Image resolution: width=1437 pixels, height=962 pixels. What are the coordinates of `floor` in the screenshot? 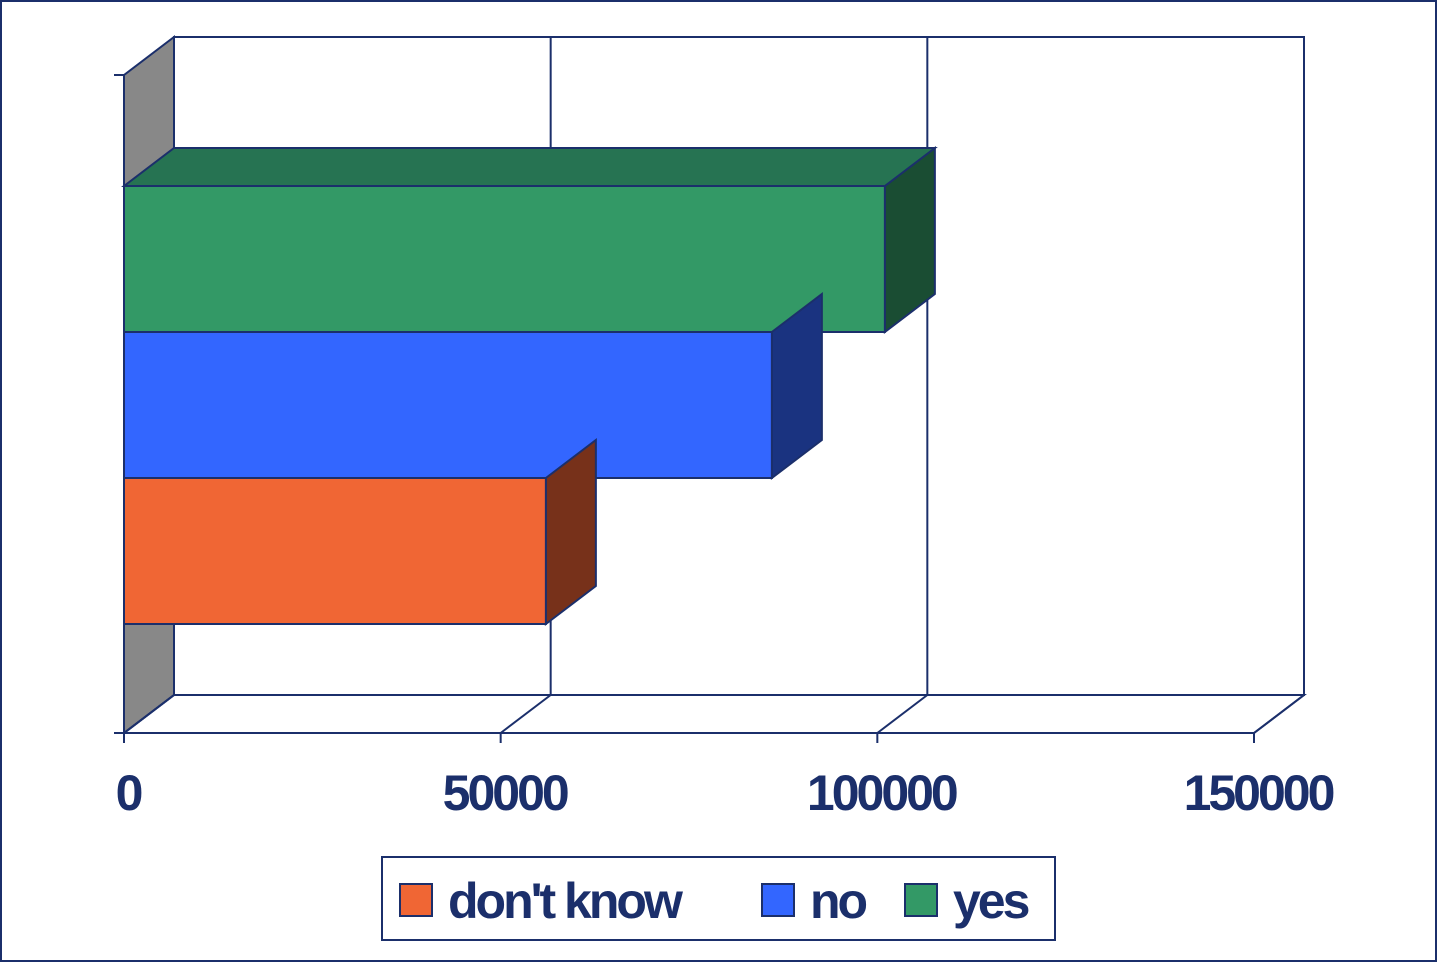 It's located at (714, 714).